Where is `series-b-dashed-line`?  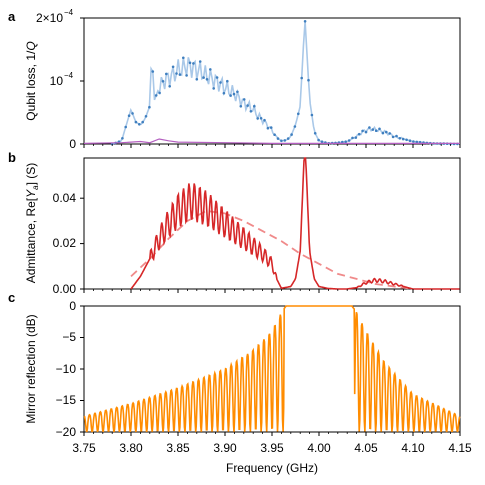 series-b-dashed-line is located at coordinates (272, 249).